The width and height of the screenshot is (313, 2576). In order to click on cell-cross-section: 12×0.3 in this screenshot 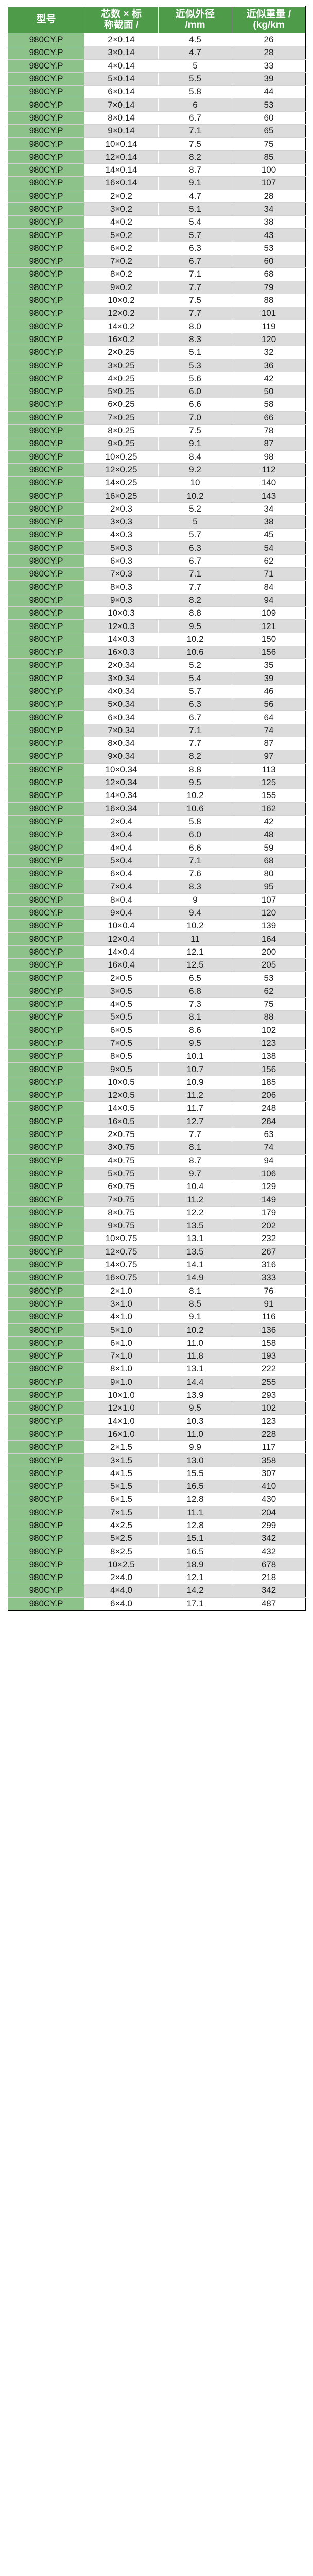, I will do `click(121, 626)`.